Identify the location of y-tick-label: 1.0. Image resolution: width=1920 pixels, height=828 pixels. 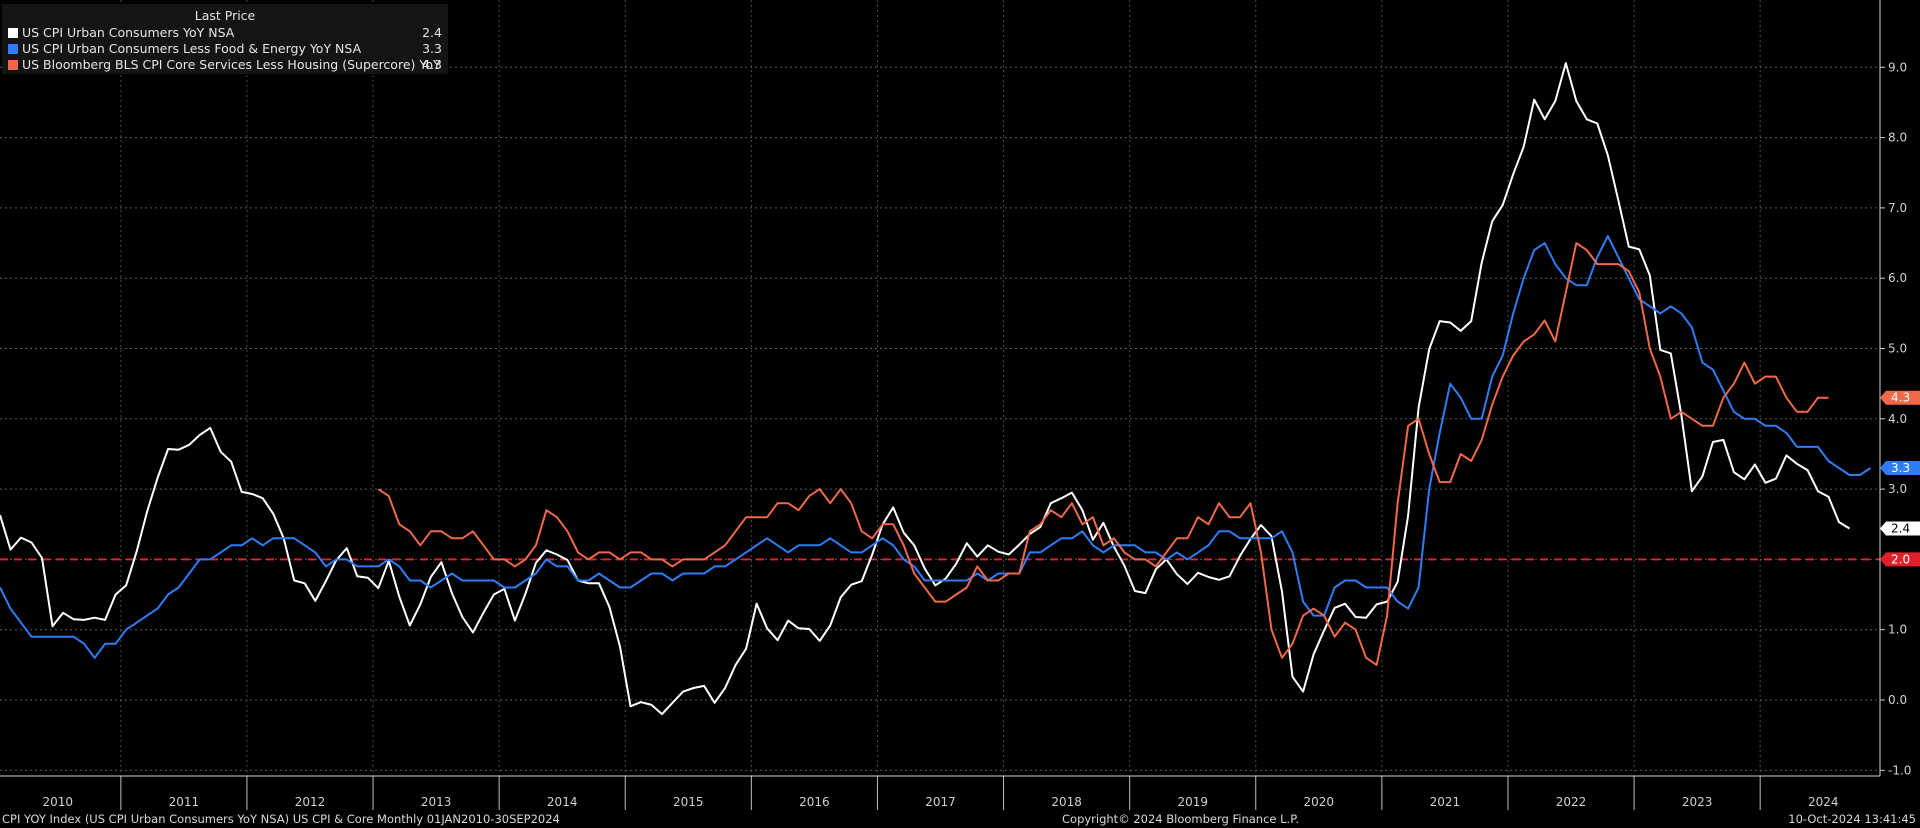
(1897, 630).